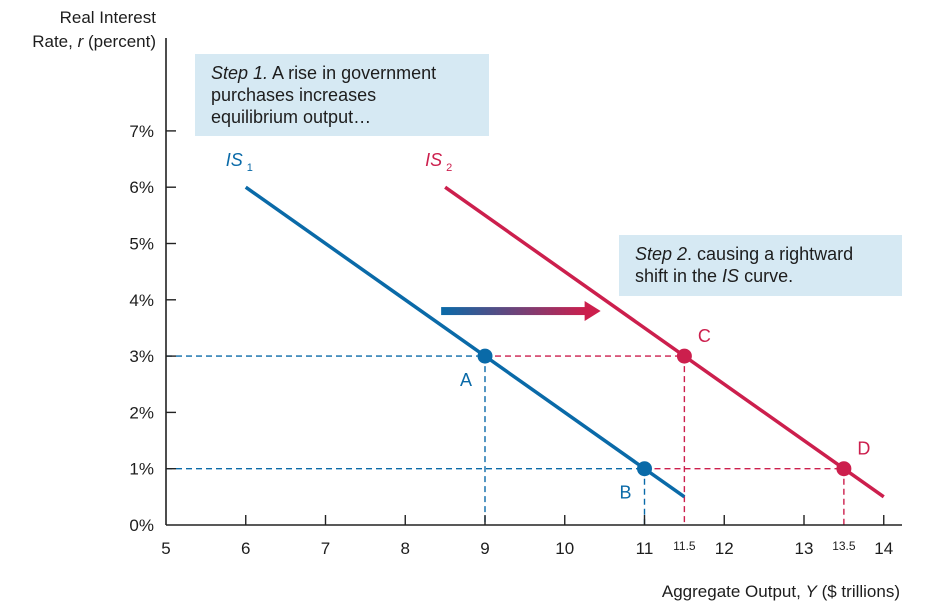  Describe the element at coordinates (644, 469) in the screenshot. I see `point-b` at that location.